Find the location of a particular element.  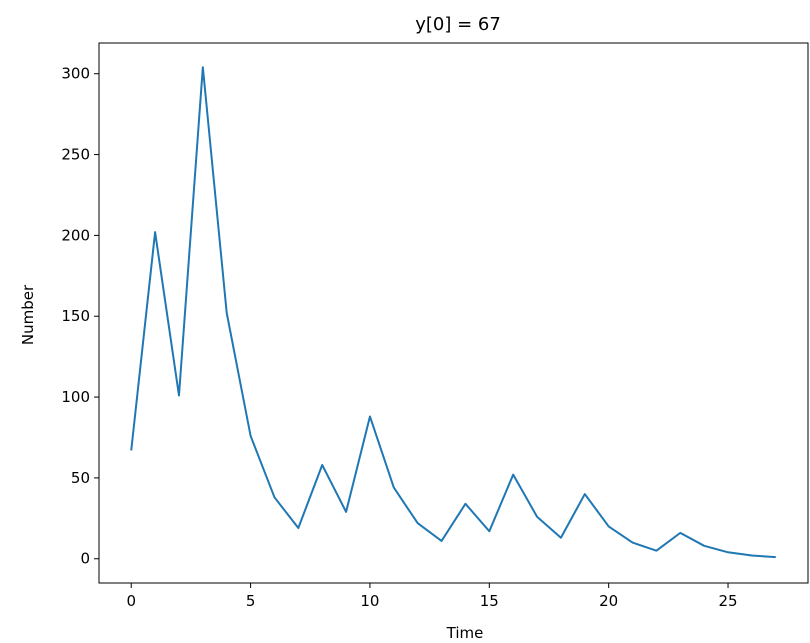

x-tick-label: 20 is located at coordinates (608, 601).